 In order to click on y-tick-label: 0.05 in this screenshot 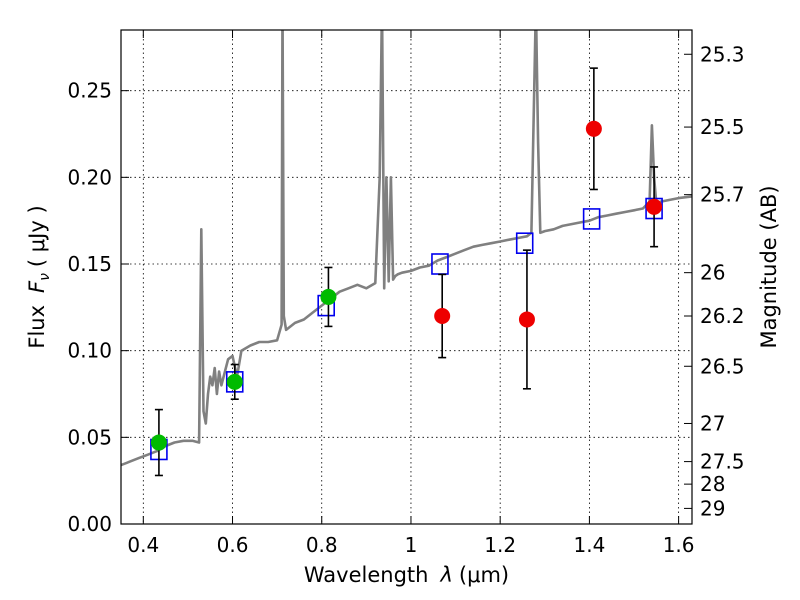, I will do `click(89, 437)`.